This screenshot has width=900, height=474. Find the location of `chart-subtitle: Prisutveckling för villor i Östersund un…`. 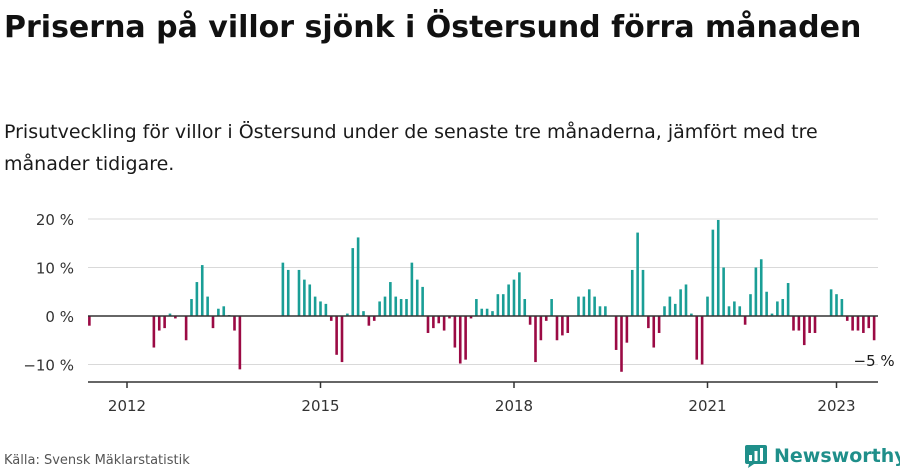

chart-subtitle: Prisutveckling för villor i Östersund un… is located at coordinates (411, 148).